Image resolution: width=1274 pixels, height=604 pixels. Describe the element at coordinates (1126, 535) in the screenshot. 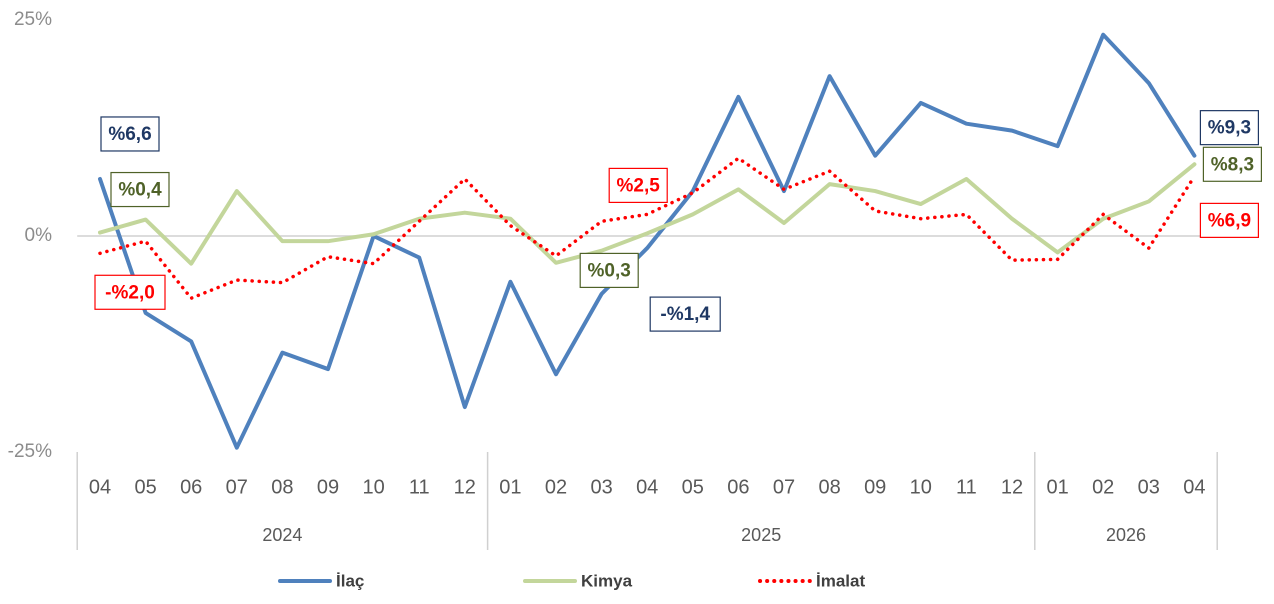

I see `group-label: 2026` at that location.